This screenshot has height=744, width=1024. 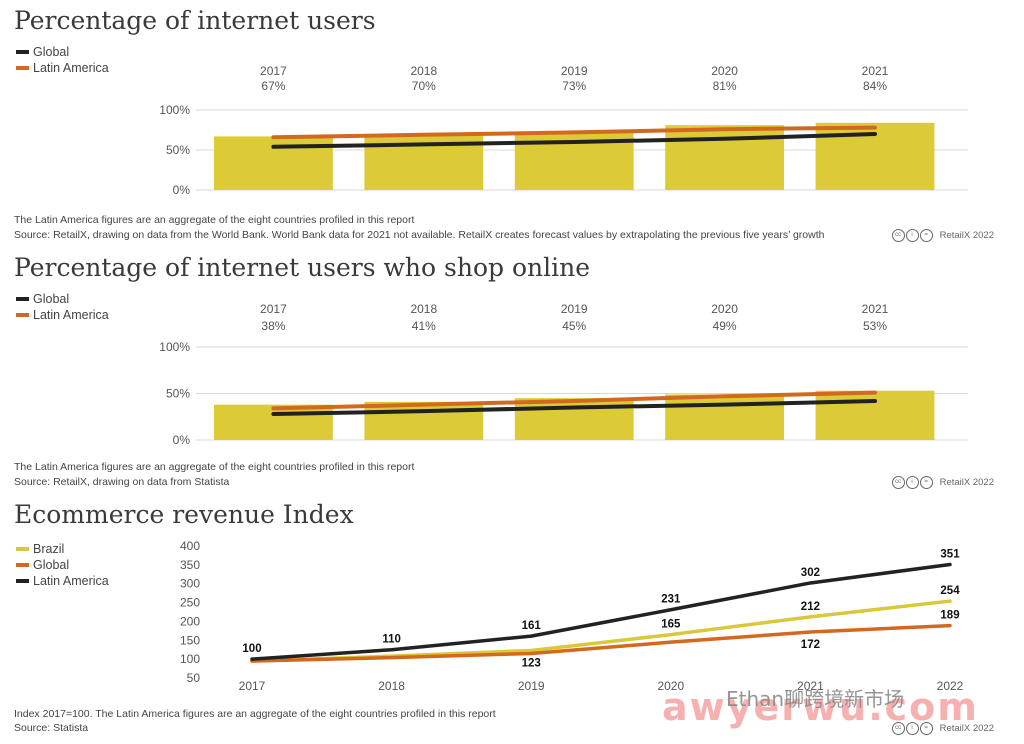 What do you see at coordinates (574, 86) in the screenshot?
I see `bar-value-label: 73%` at bounding box center [574, 86].